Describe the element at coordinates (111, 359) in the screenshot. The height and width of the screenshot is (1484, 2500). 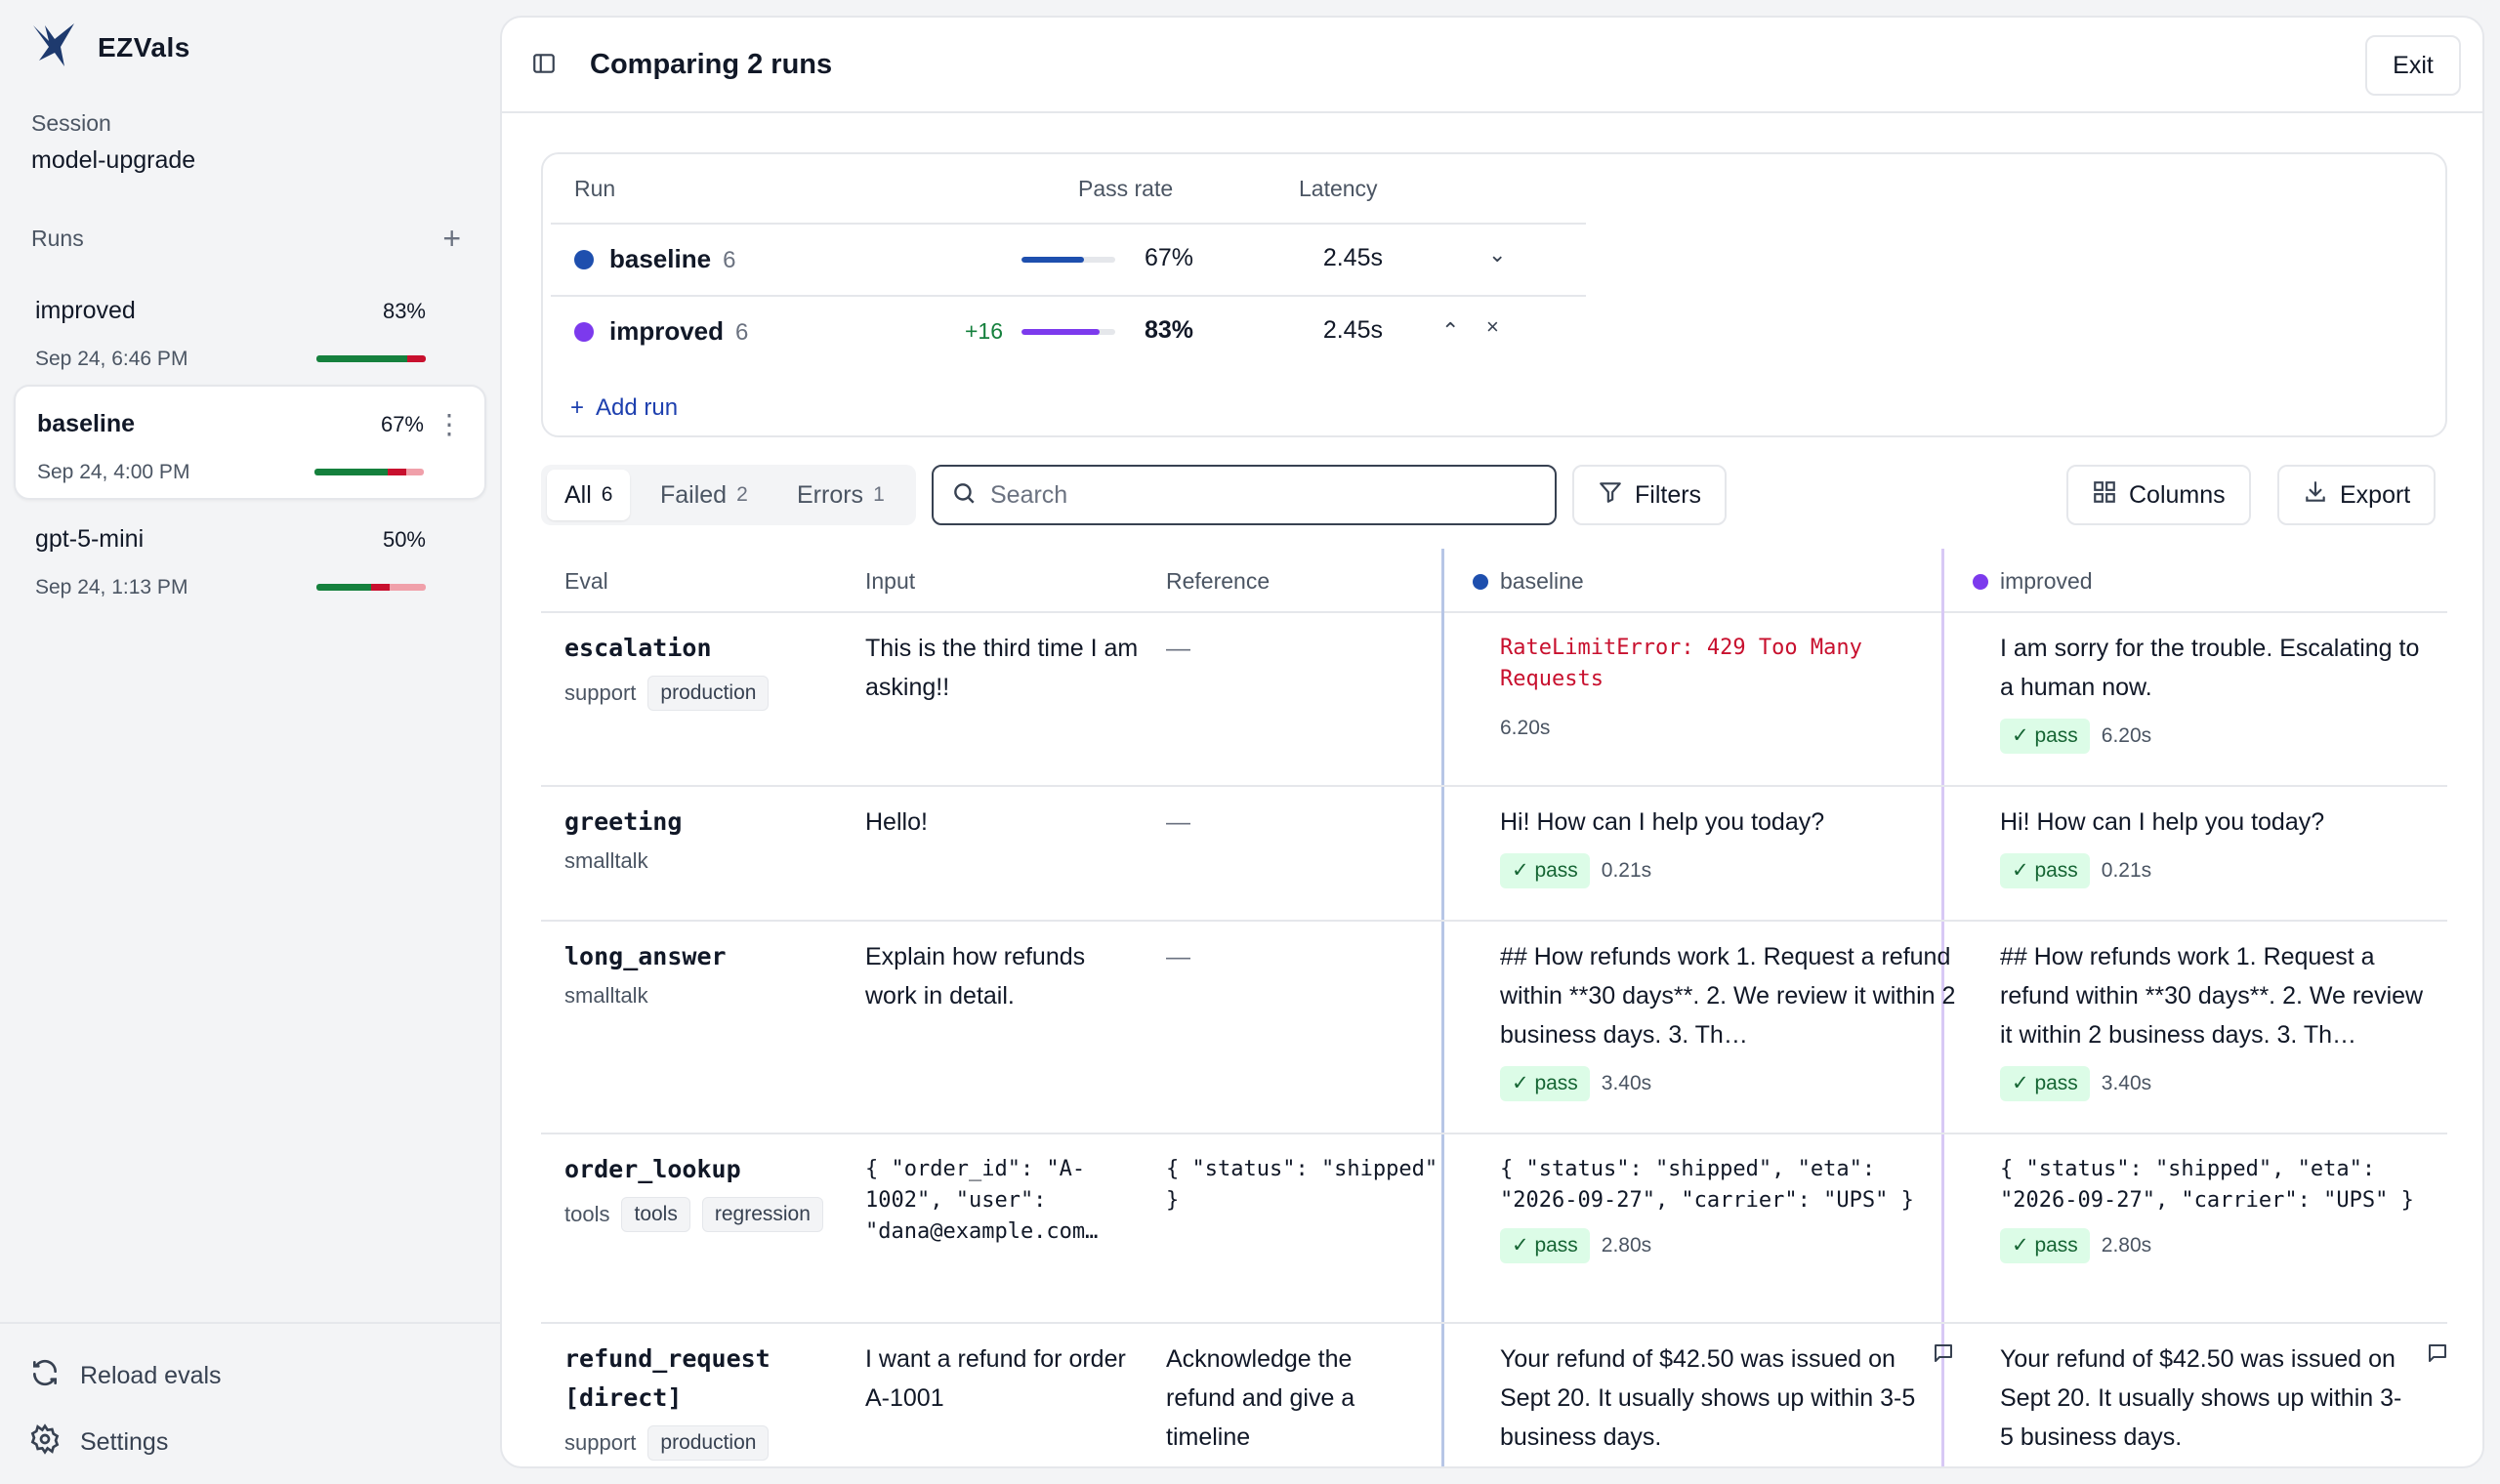
I see `run-date: Sep 24, 6:46 PM` at that location.